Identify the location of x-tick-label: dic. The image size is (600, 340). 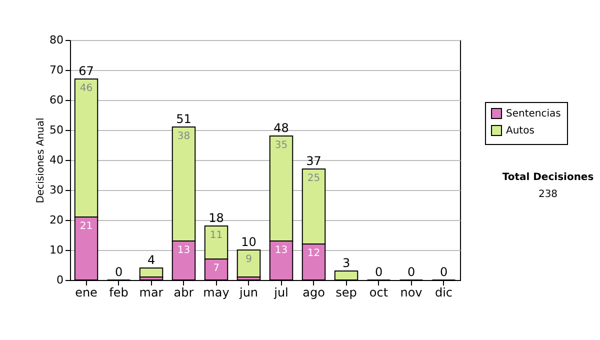
(443, 293).